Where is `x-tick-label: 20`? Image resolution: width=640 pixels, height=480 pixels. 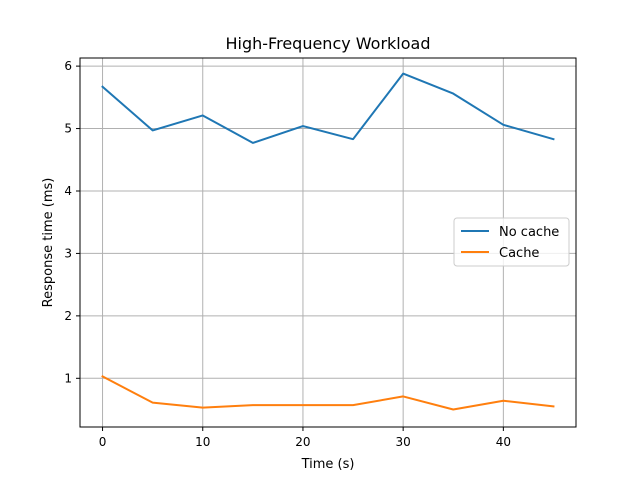
x-tick-label: 20 is located at coordinates (302, 442).